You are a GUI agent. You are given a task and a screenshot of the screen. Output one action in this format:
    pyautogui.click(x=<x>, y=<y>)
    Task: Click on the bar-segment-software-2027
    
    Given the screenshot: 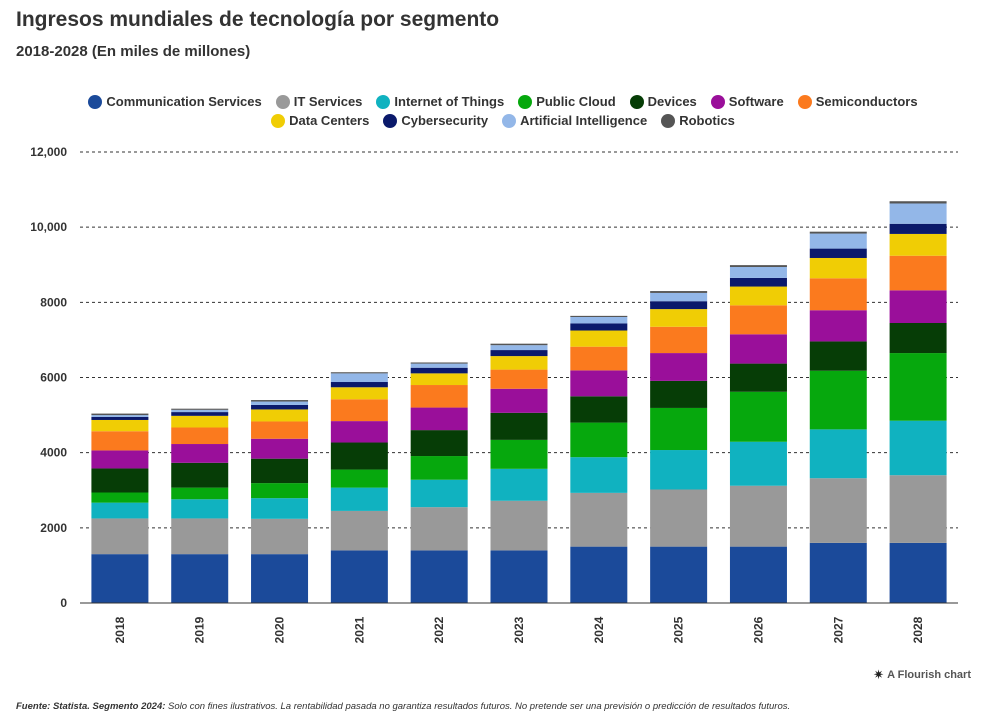 What is the action you would take?
    pyautogui.click(x=838, y=326)
    